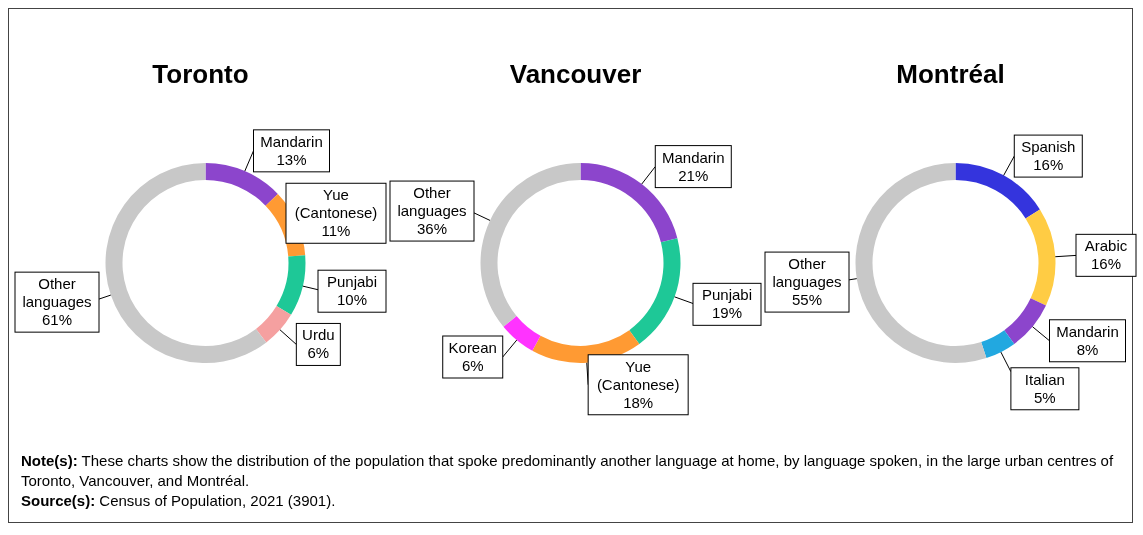  I want to click on data-label: 18%, so click(638, 402).